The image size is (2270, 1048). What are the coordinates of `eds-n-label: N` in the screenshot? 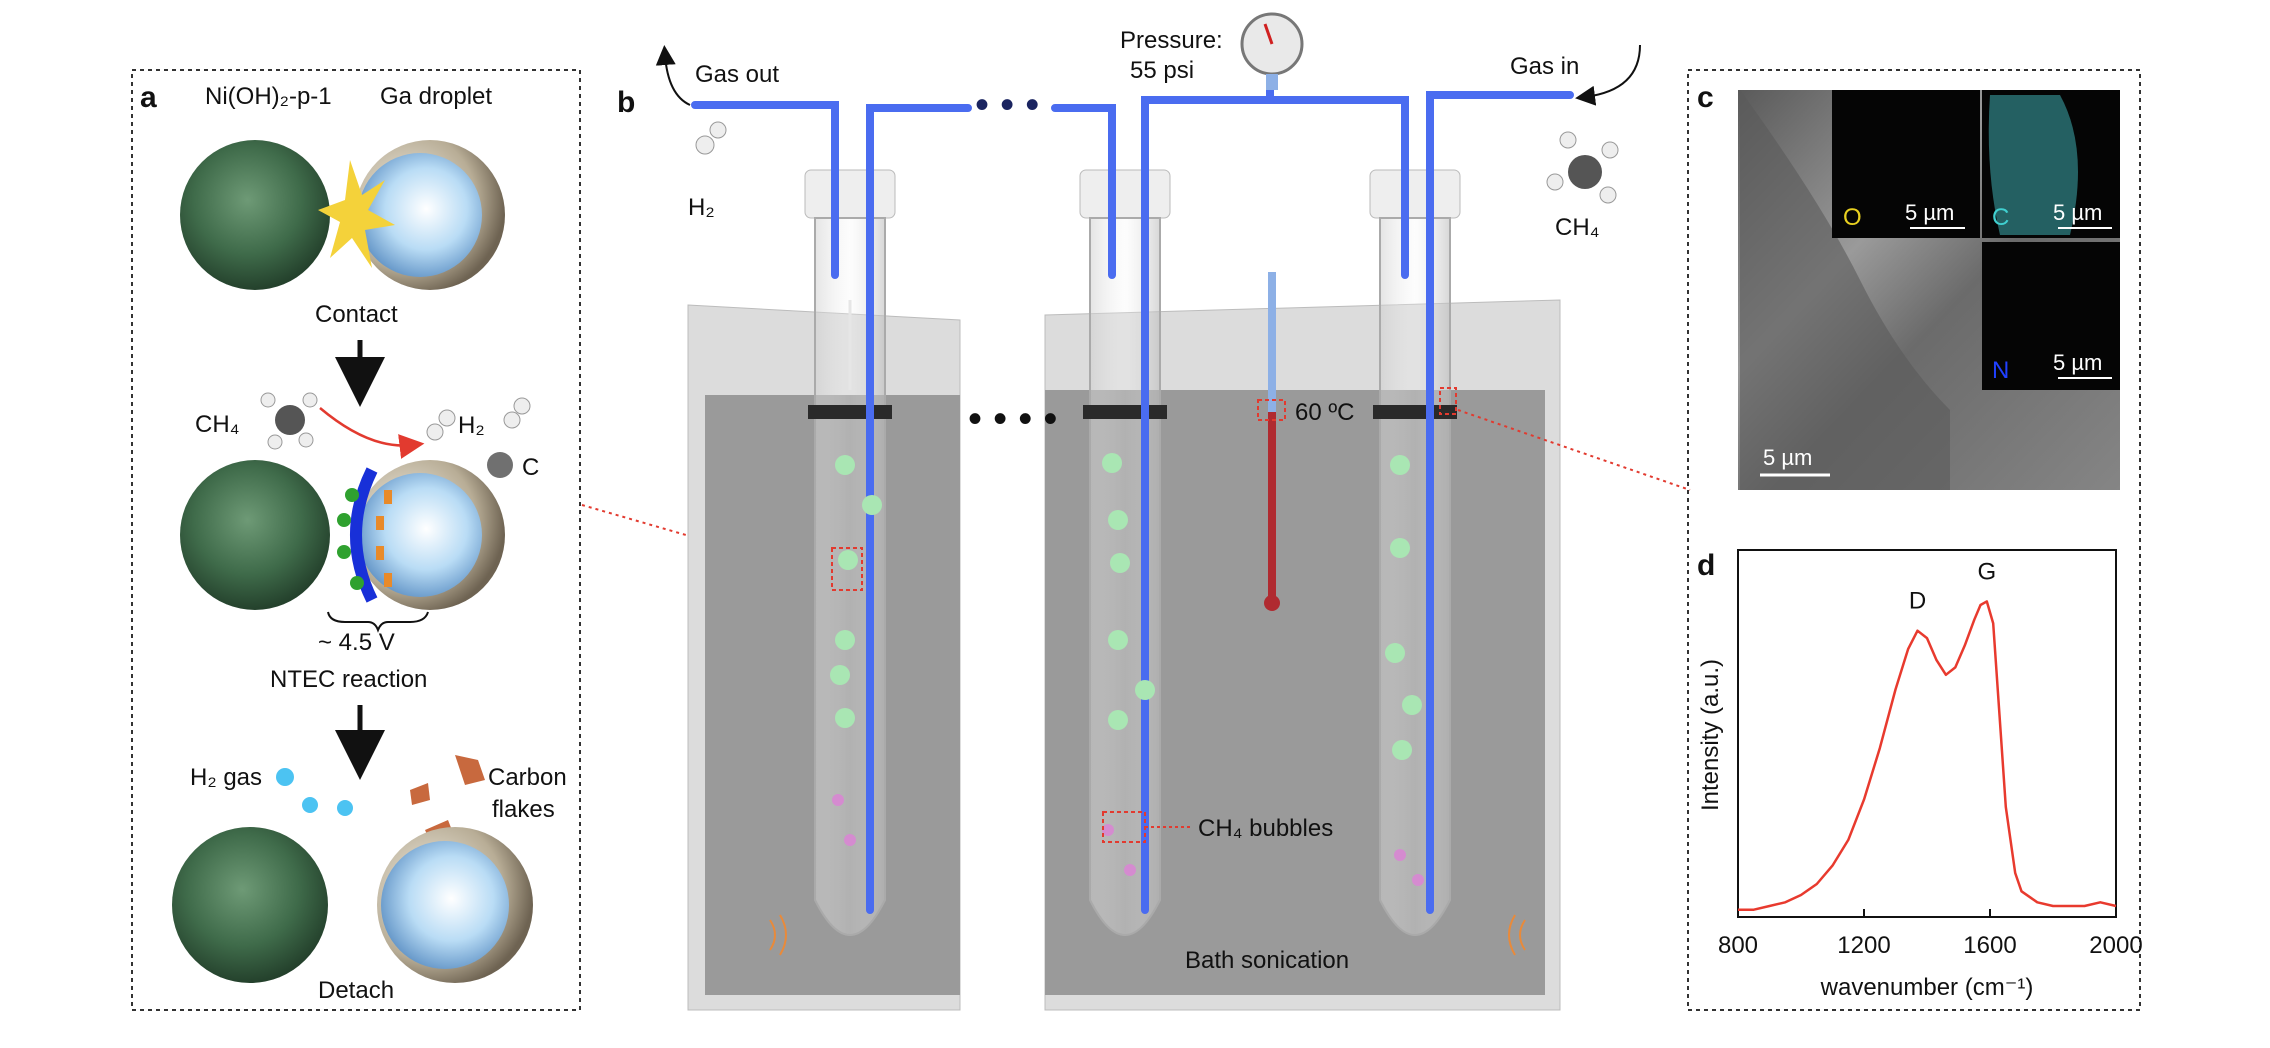 It's located at (2000, 370).